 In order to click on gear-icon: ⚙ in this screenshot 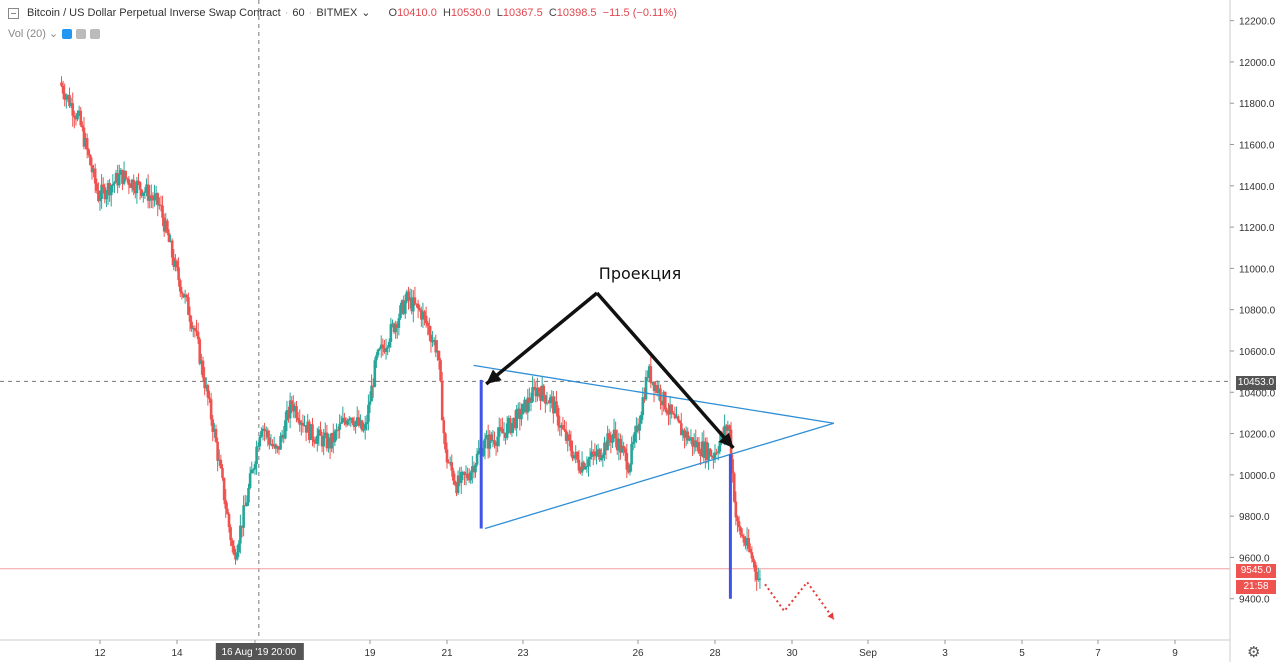, I will do `click(1254, 652)`.